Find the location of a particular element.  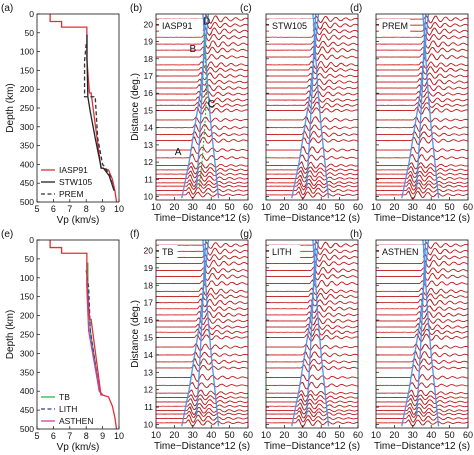

panel-label: (h) is located at coordinates (356, 234).